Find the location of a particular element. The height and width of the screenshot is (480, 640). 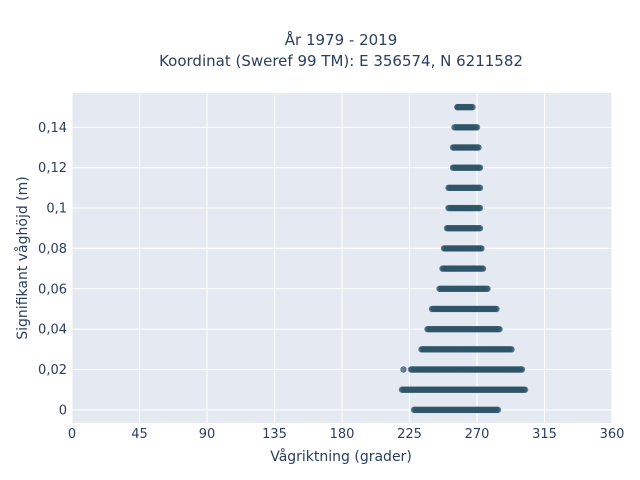

y-tick-labels: 0 0,02 0,04 0,06 0,08 0,1 0,12 0,14 is located at coordinates (52, 270).